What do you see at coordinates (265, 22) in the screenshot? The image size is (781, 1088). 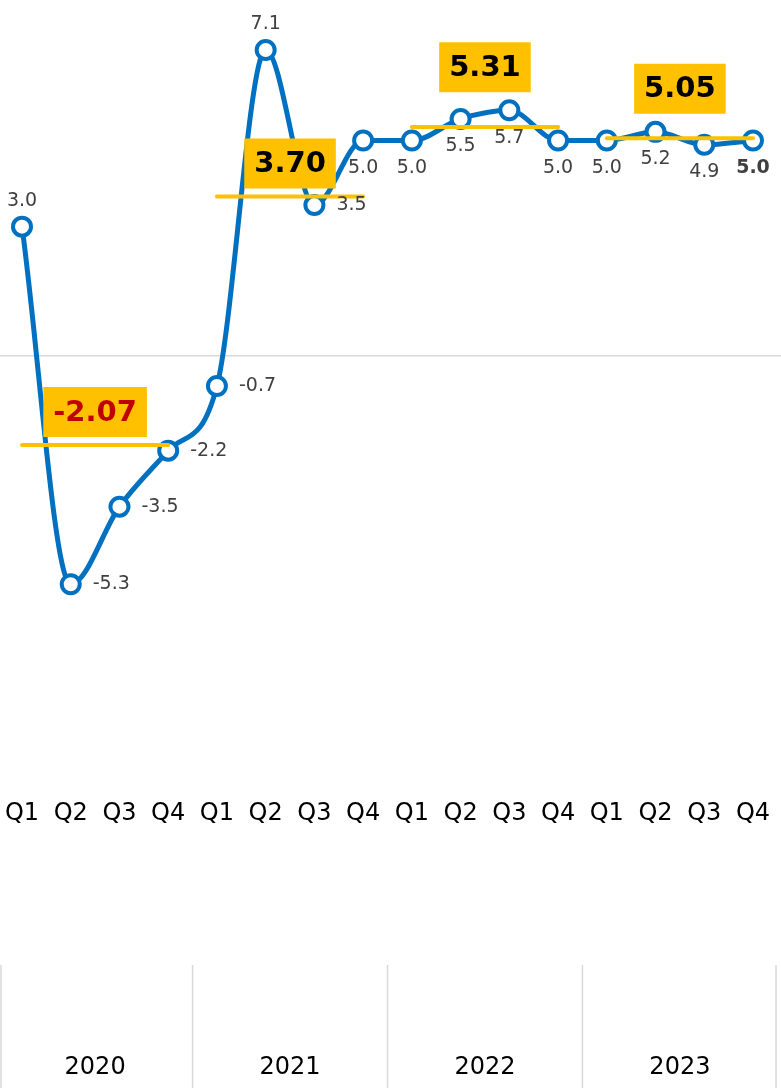 I see `data-label: 7.1` at bounding box center [265, 22].